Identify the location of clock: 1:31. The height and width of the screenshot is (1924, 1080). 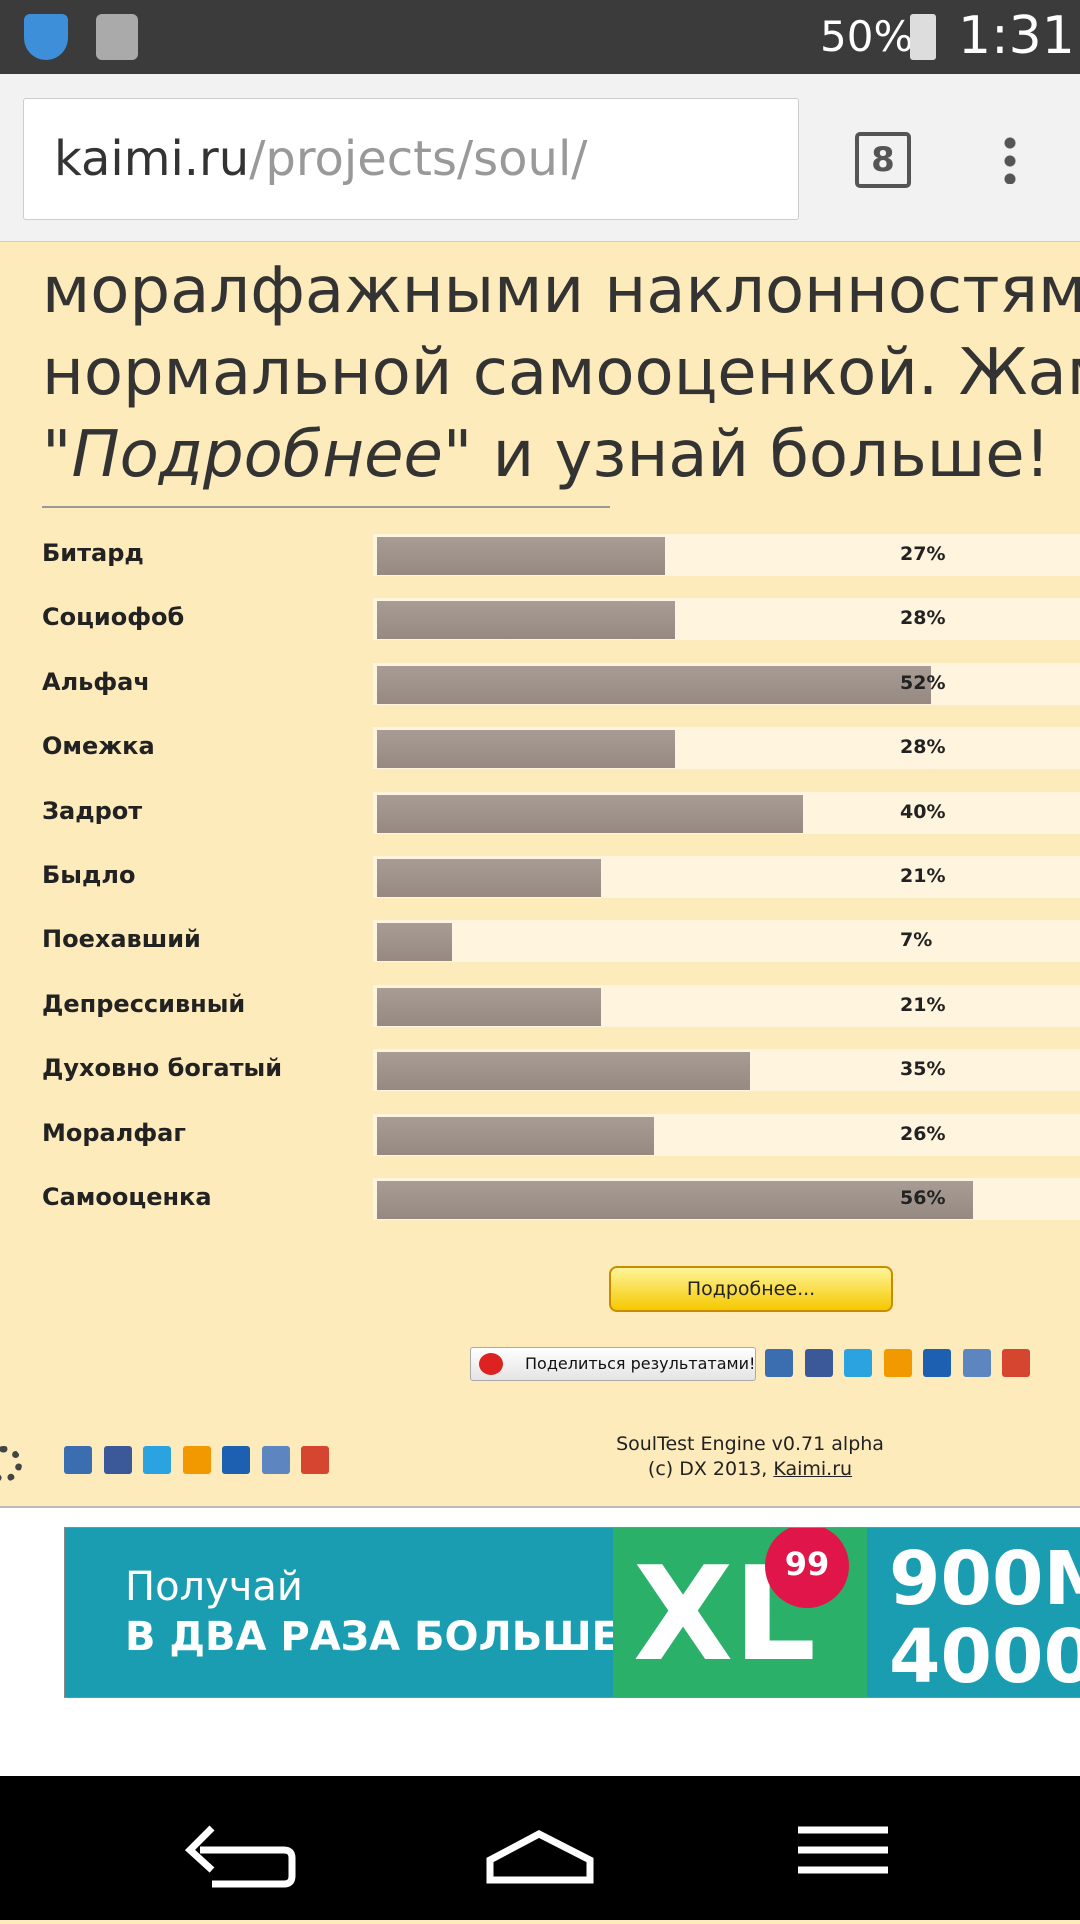
(1016, 36).